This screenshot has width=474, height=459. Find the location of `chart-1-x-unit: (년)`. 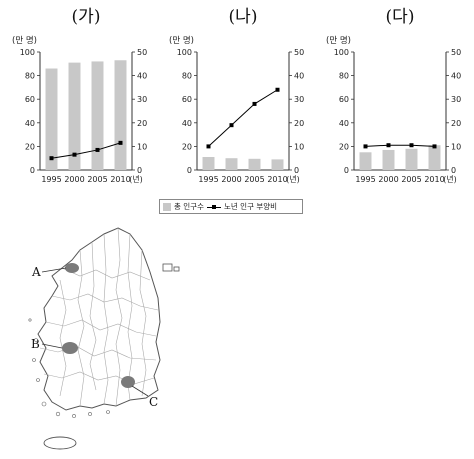

chart-1-x-unit: (년) is located at coordinates (136, 179).